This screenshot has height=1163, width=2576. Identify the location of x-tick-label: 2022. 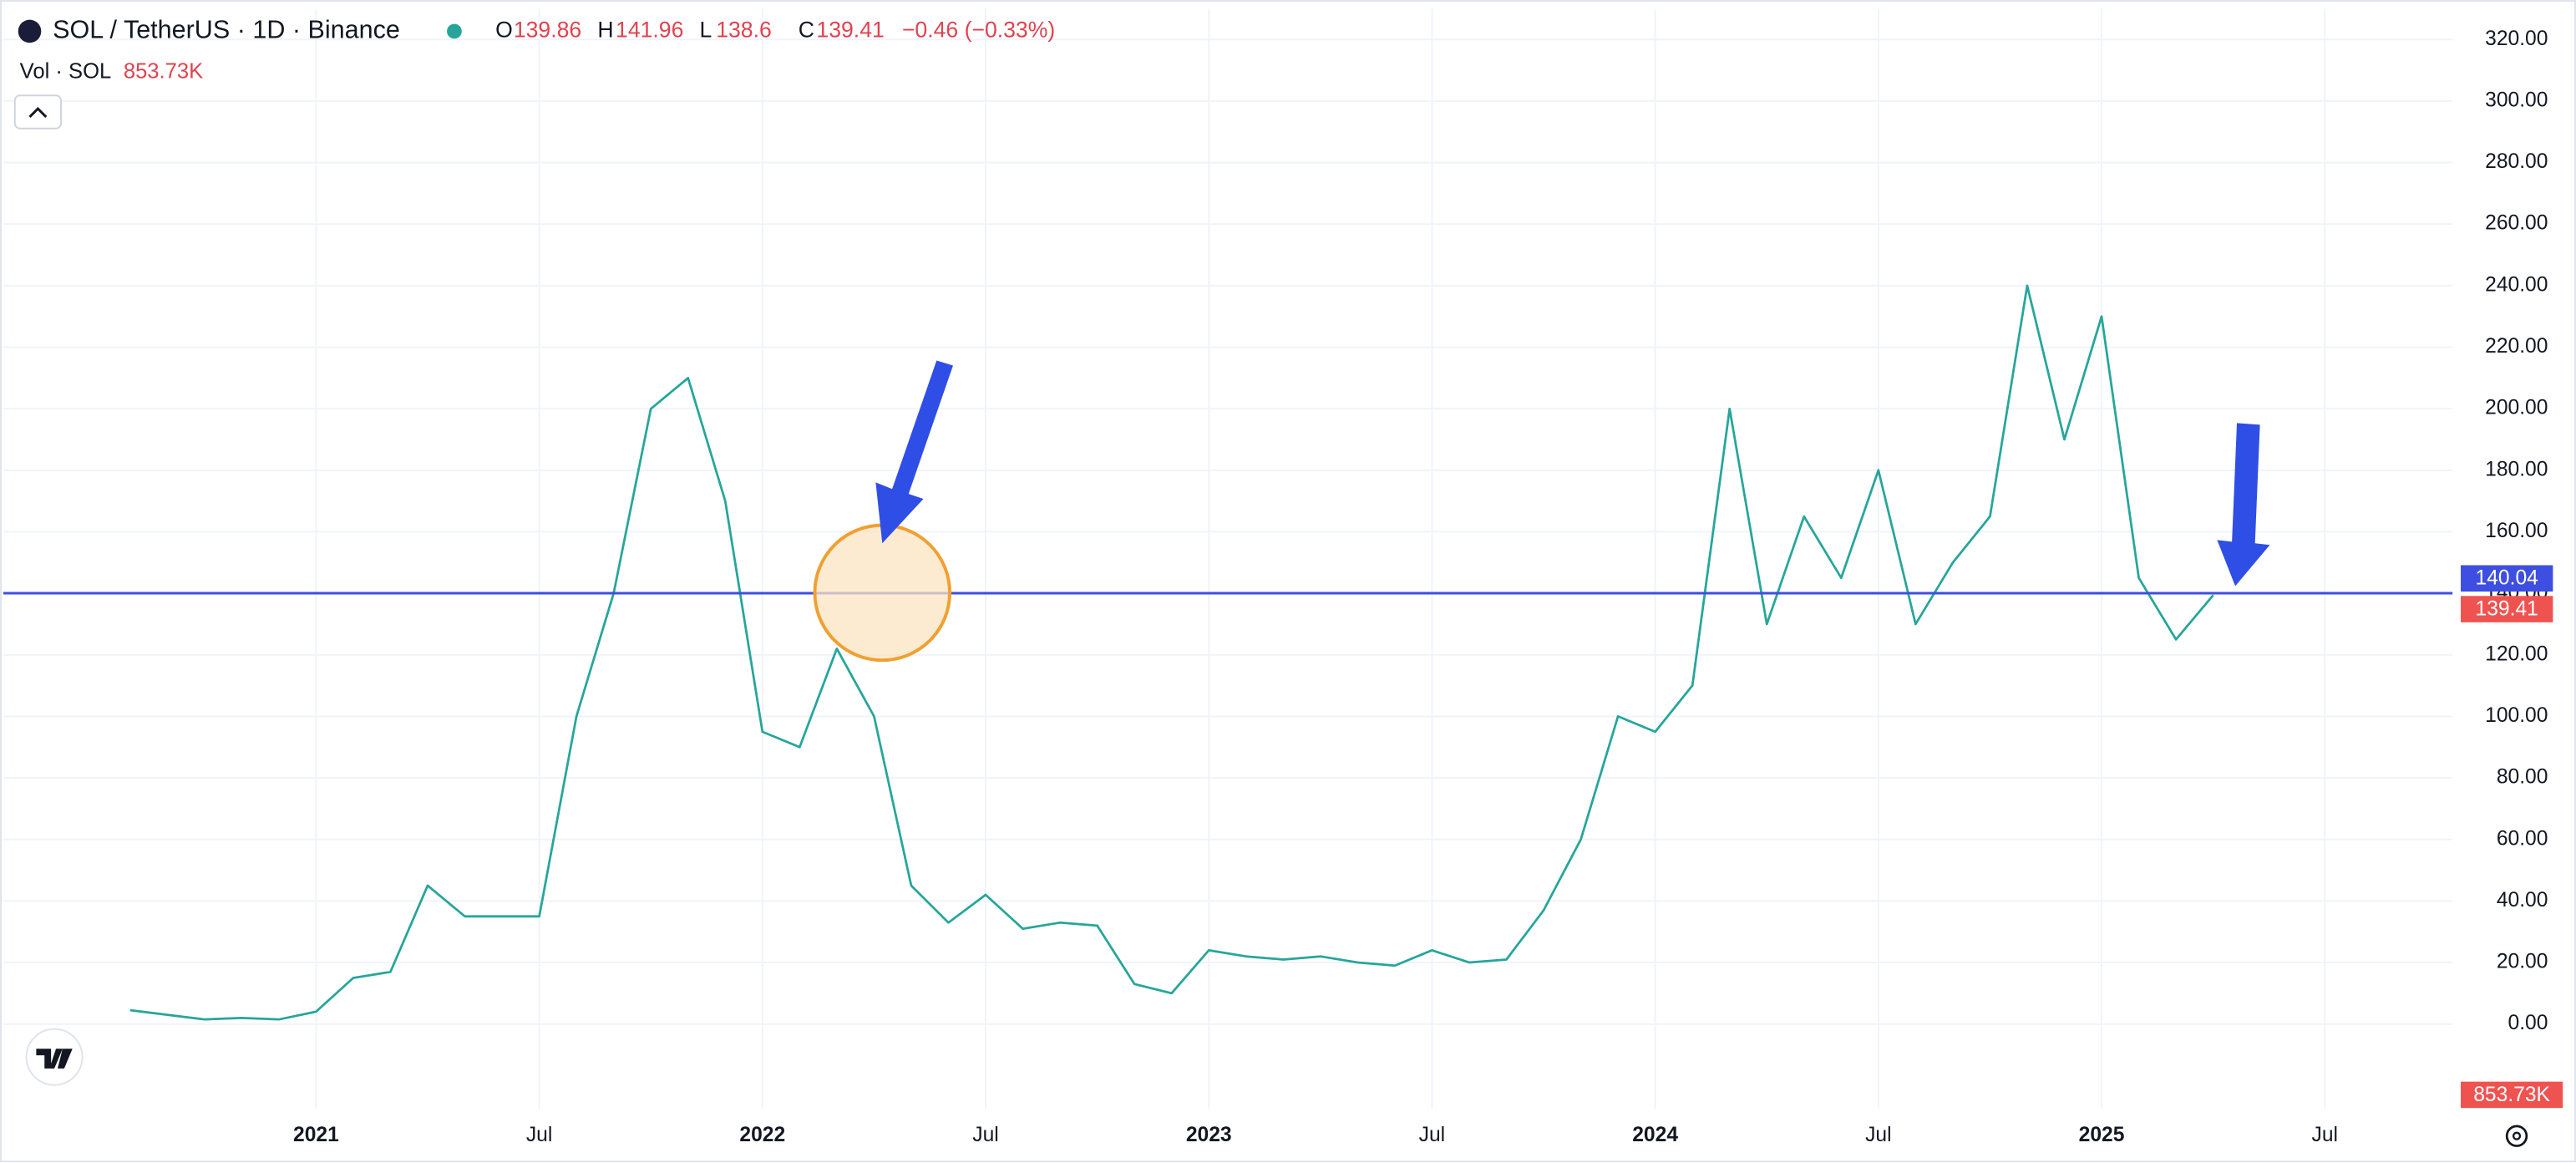
(762, 1135).